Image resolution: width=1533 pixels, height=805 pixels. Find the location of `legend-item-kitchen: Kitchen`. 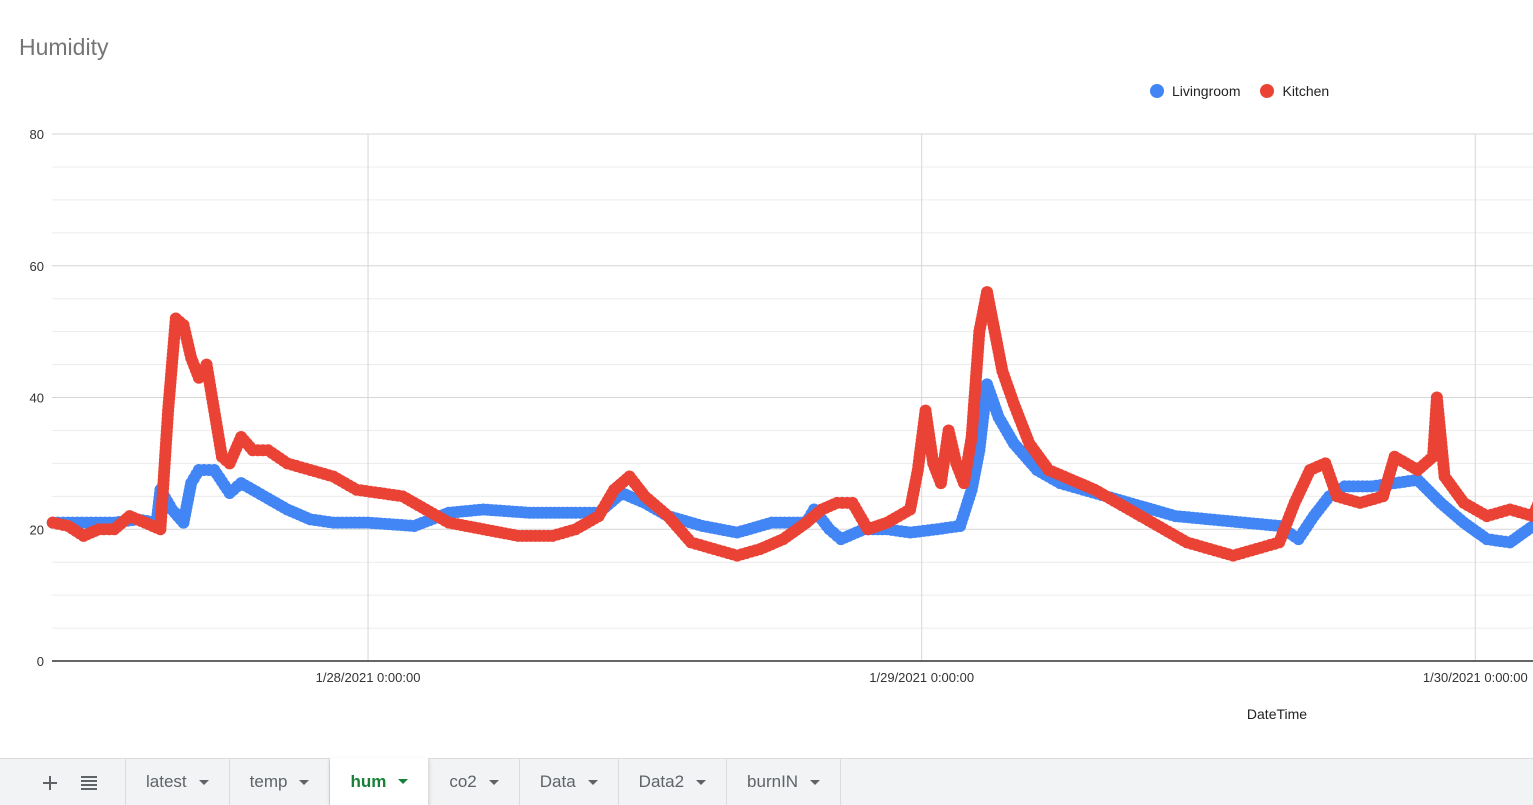

legend-item-kitchen: Kitchen is located at coordinates (1294, 91).